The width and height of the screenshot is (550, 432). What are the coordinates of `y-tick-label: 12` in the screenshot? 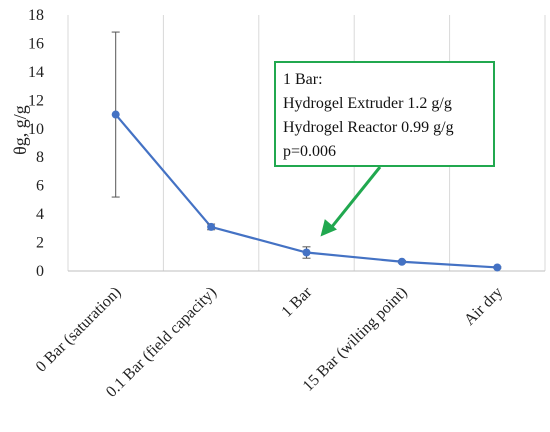 It's located at (36, 100).